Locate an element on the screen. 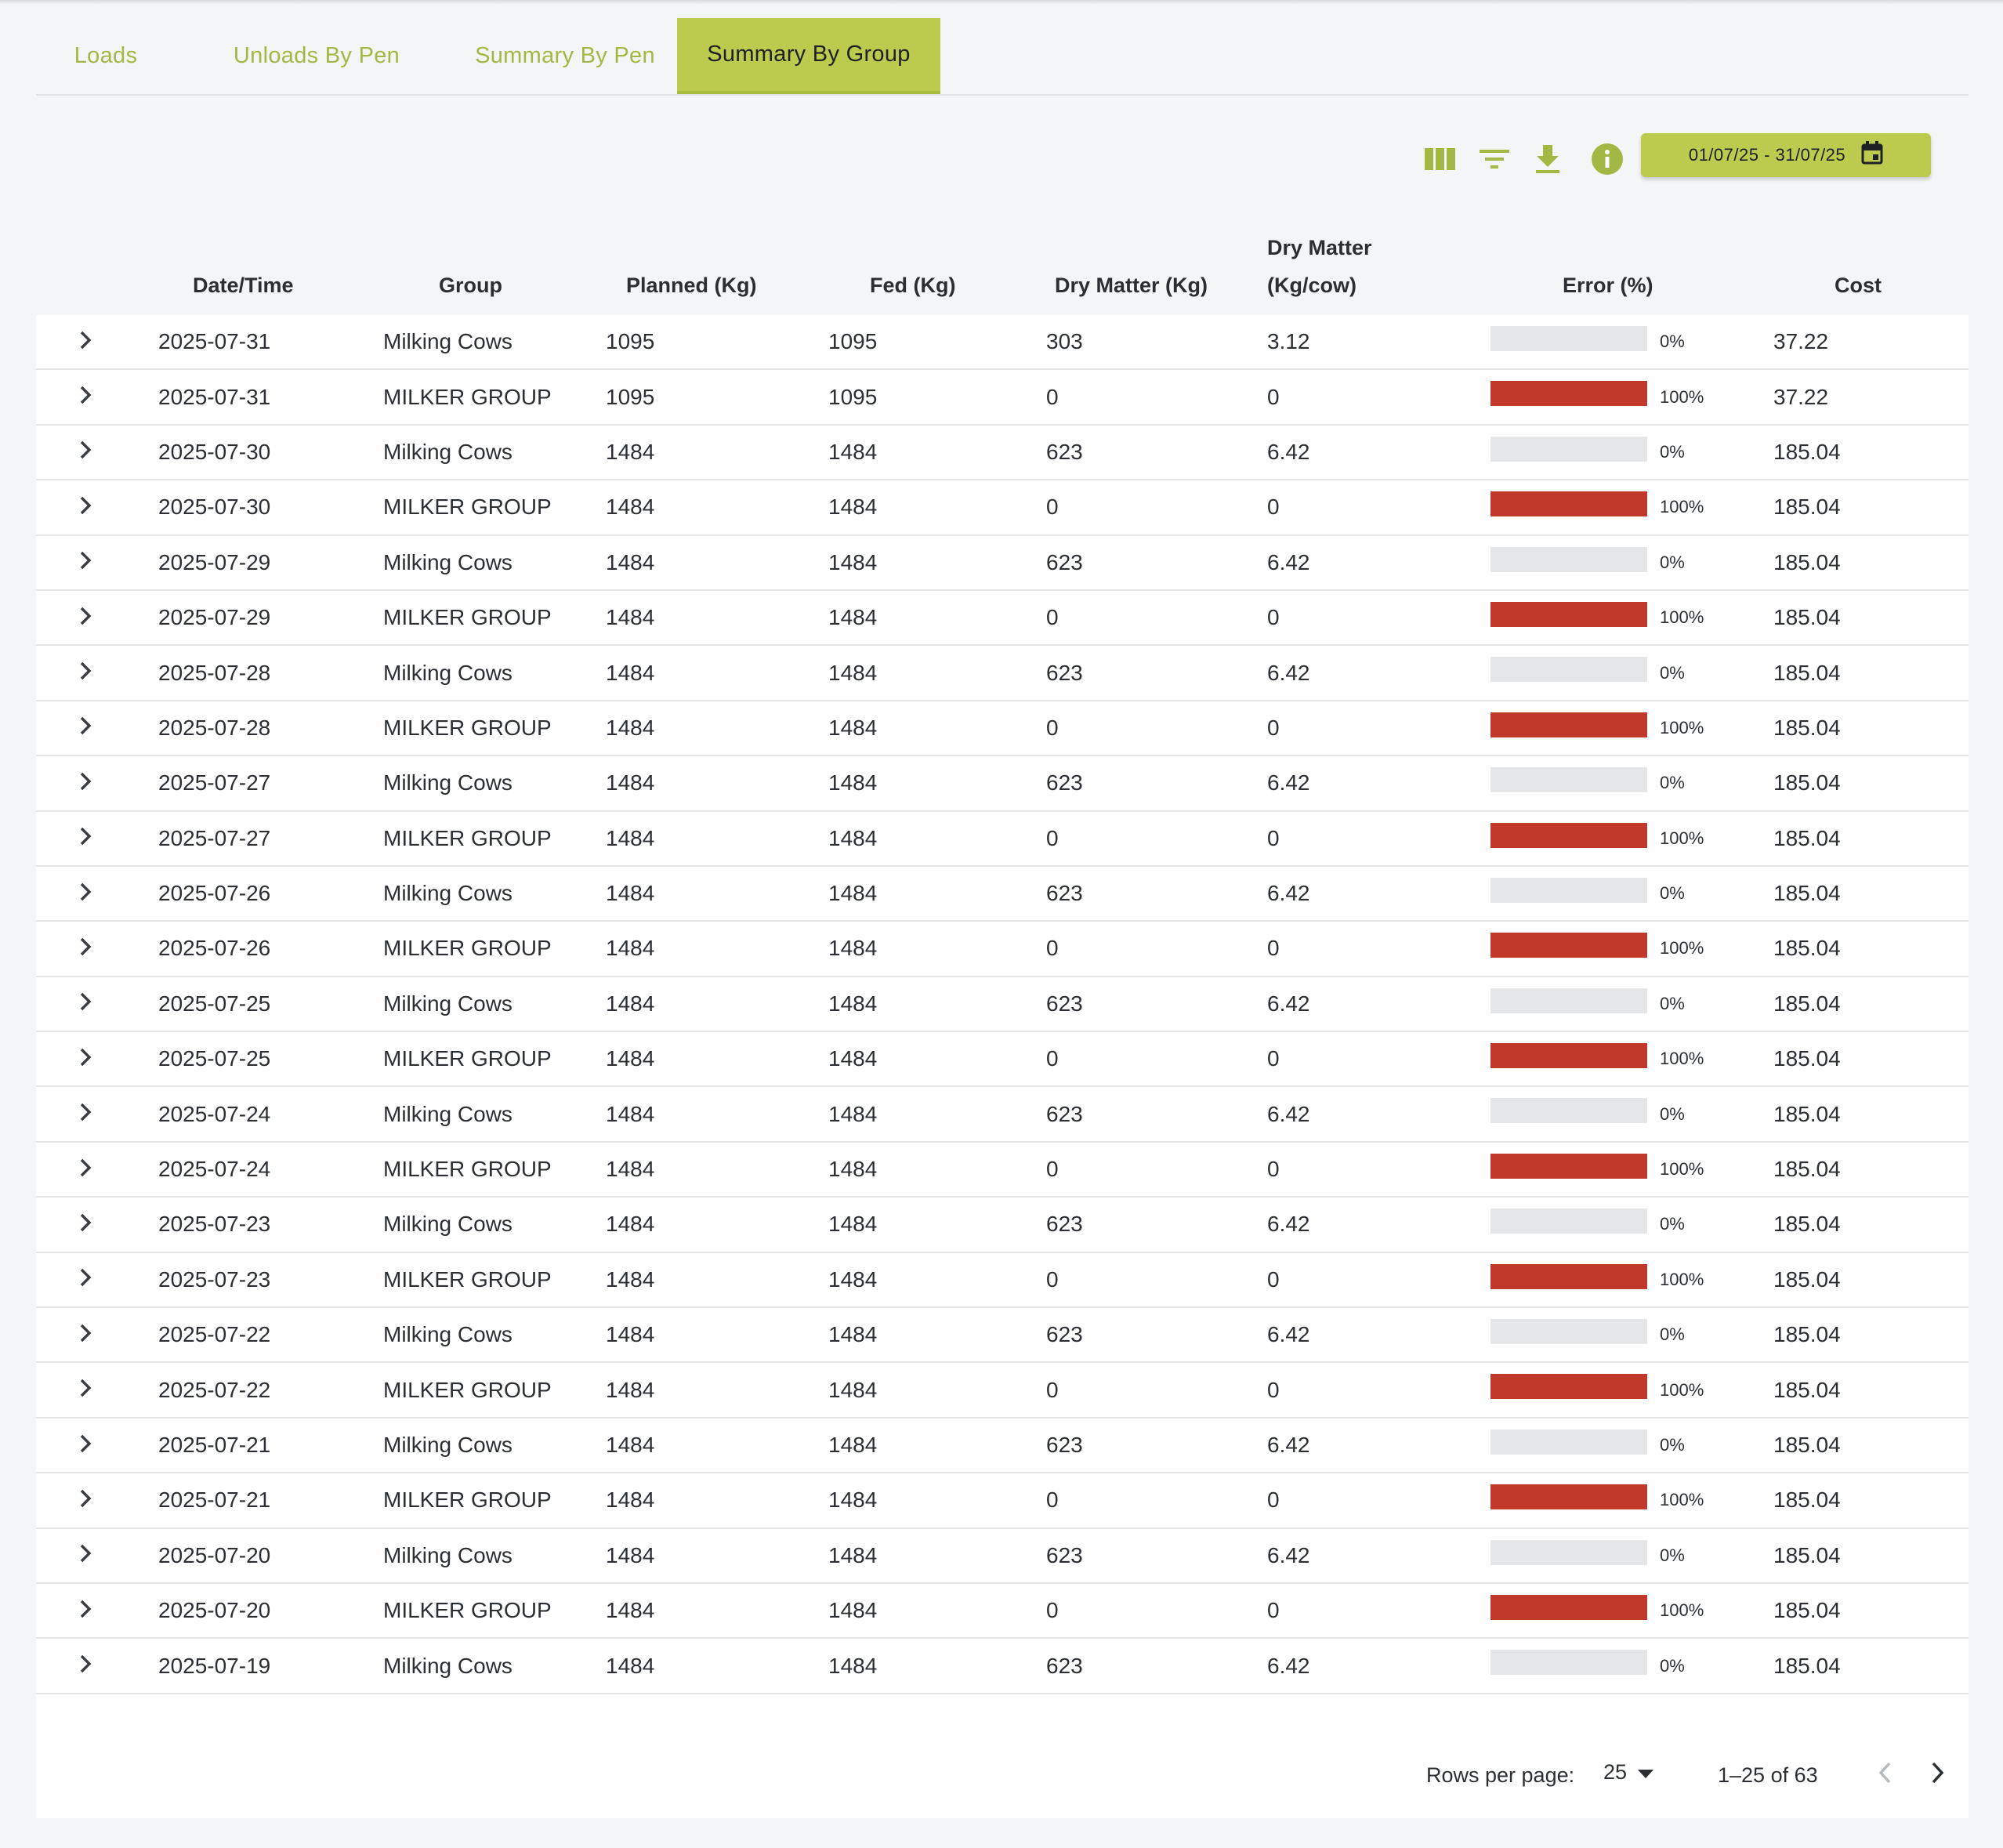  cell-date: 2025-07-26 is located at coordinates (215, 893).